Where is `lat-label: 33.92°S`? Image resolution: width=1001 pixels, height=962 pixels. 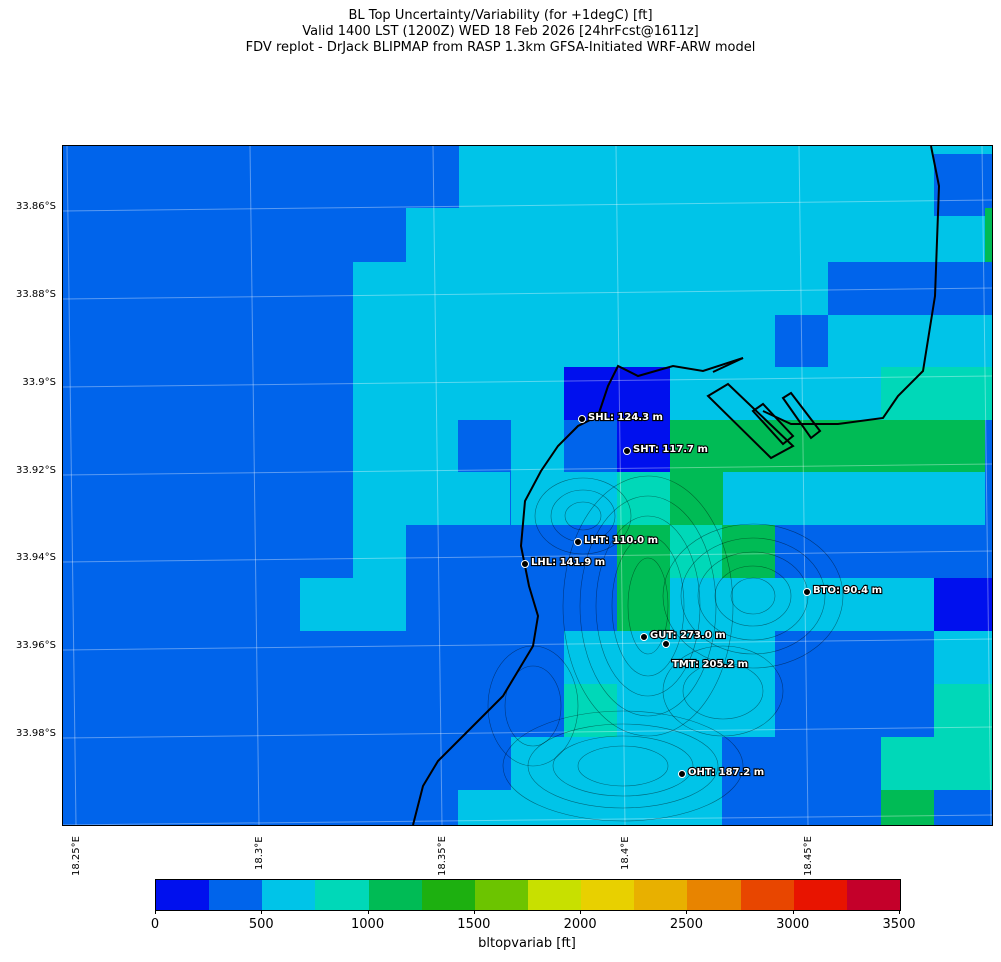 lat-label: 33.92°S is located at coordinates (36, 470).